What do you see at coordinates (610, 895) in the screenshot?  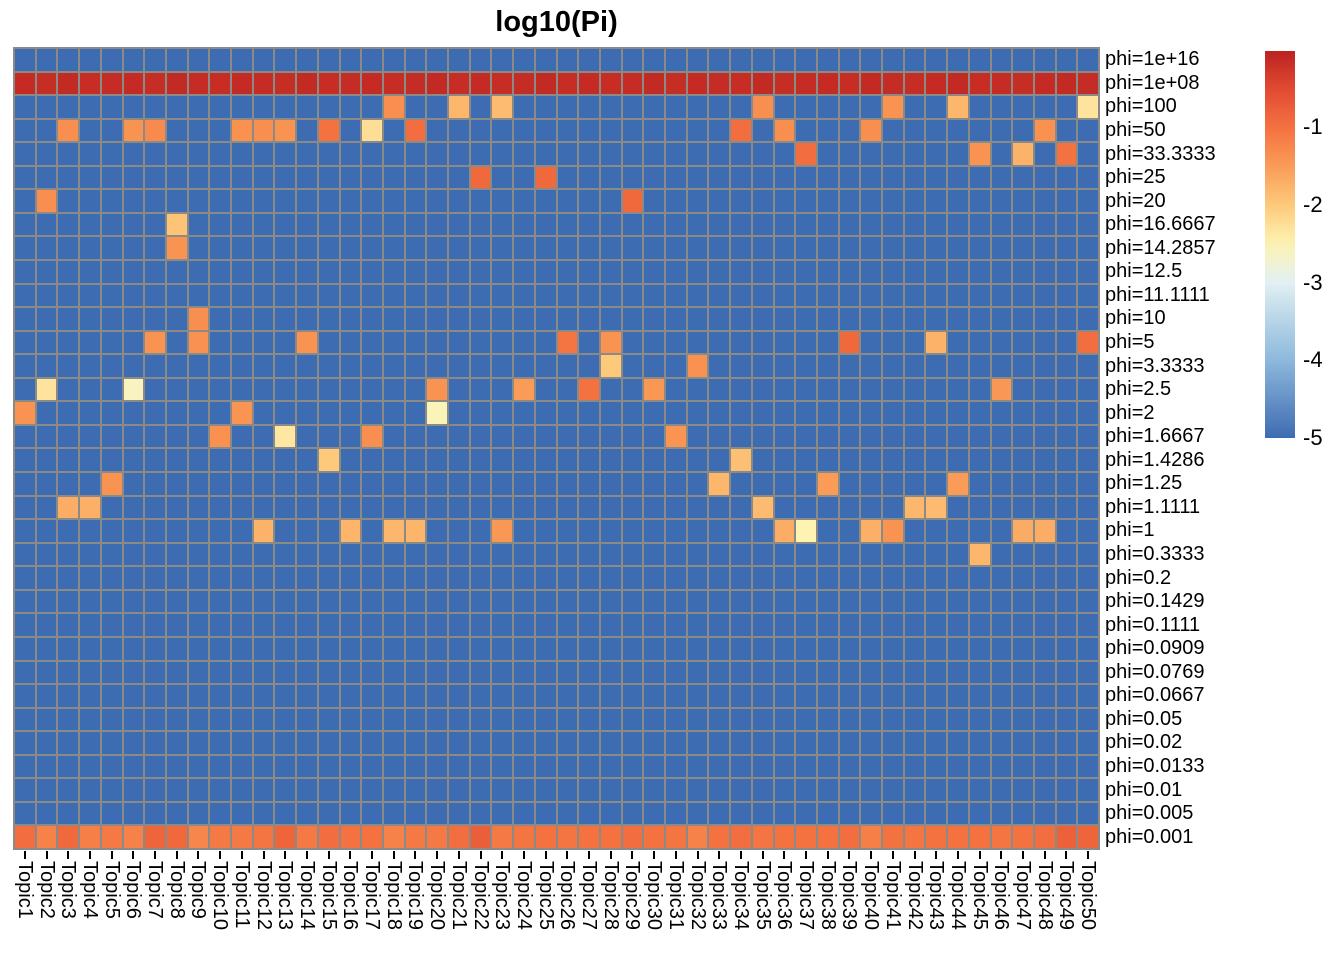 I see `x-axis-label: Topic28` at bounding box center [610, 895].